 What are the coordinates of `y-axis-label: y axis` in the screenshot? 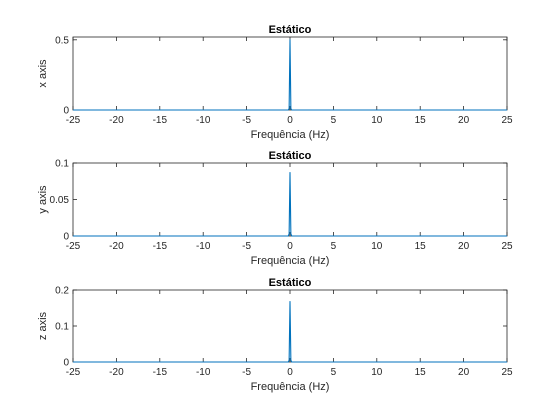 It's located at (43, 199).